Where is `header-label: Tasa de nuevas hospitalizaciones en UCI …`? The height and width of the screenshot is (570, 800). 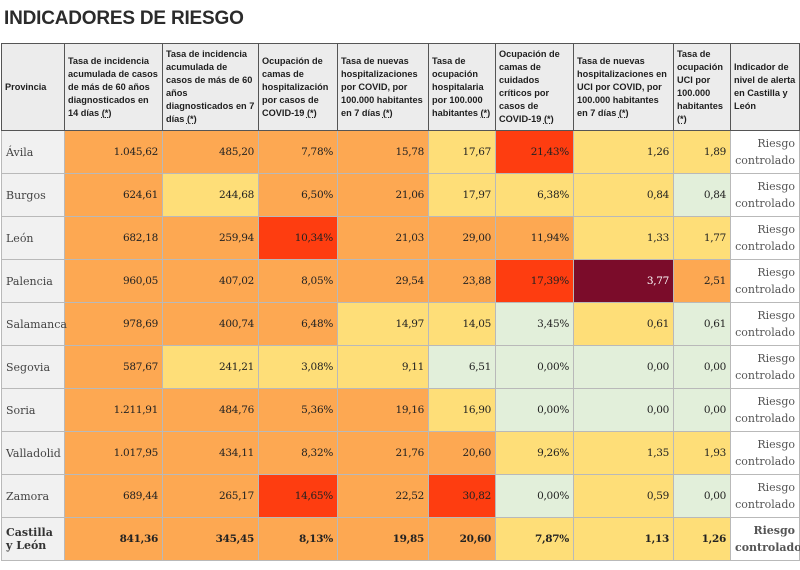 header-label: Tasa de nuevas hospitalizaciones en UCI … is located at coordinates (622, 86).